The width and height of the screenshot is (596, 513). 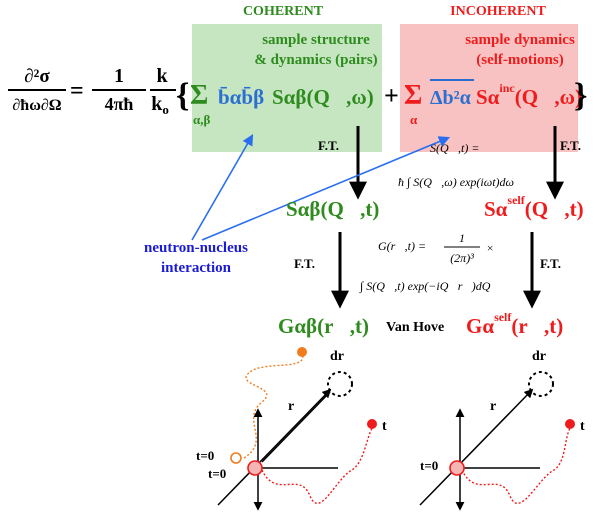 I want to click on incoherent-sum-index: α, so click(x=414, y=119).